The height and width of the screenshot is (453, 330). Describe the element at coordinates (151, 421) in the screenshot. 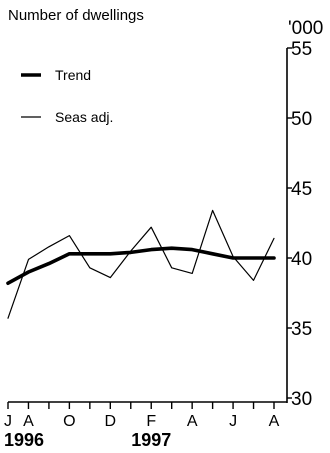

I see `x-tick-label: F` at that location.